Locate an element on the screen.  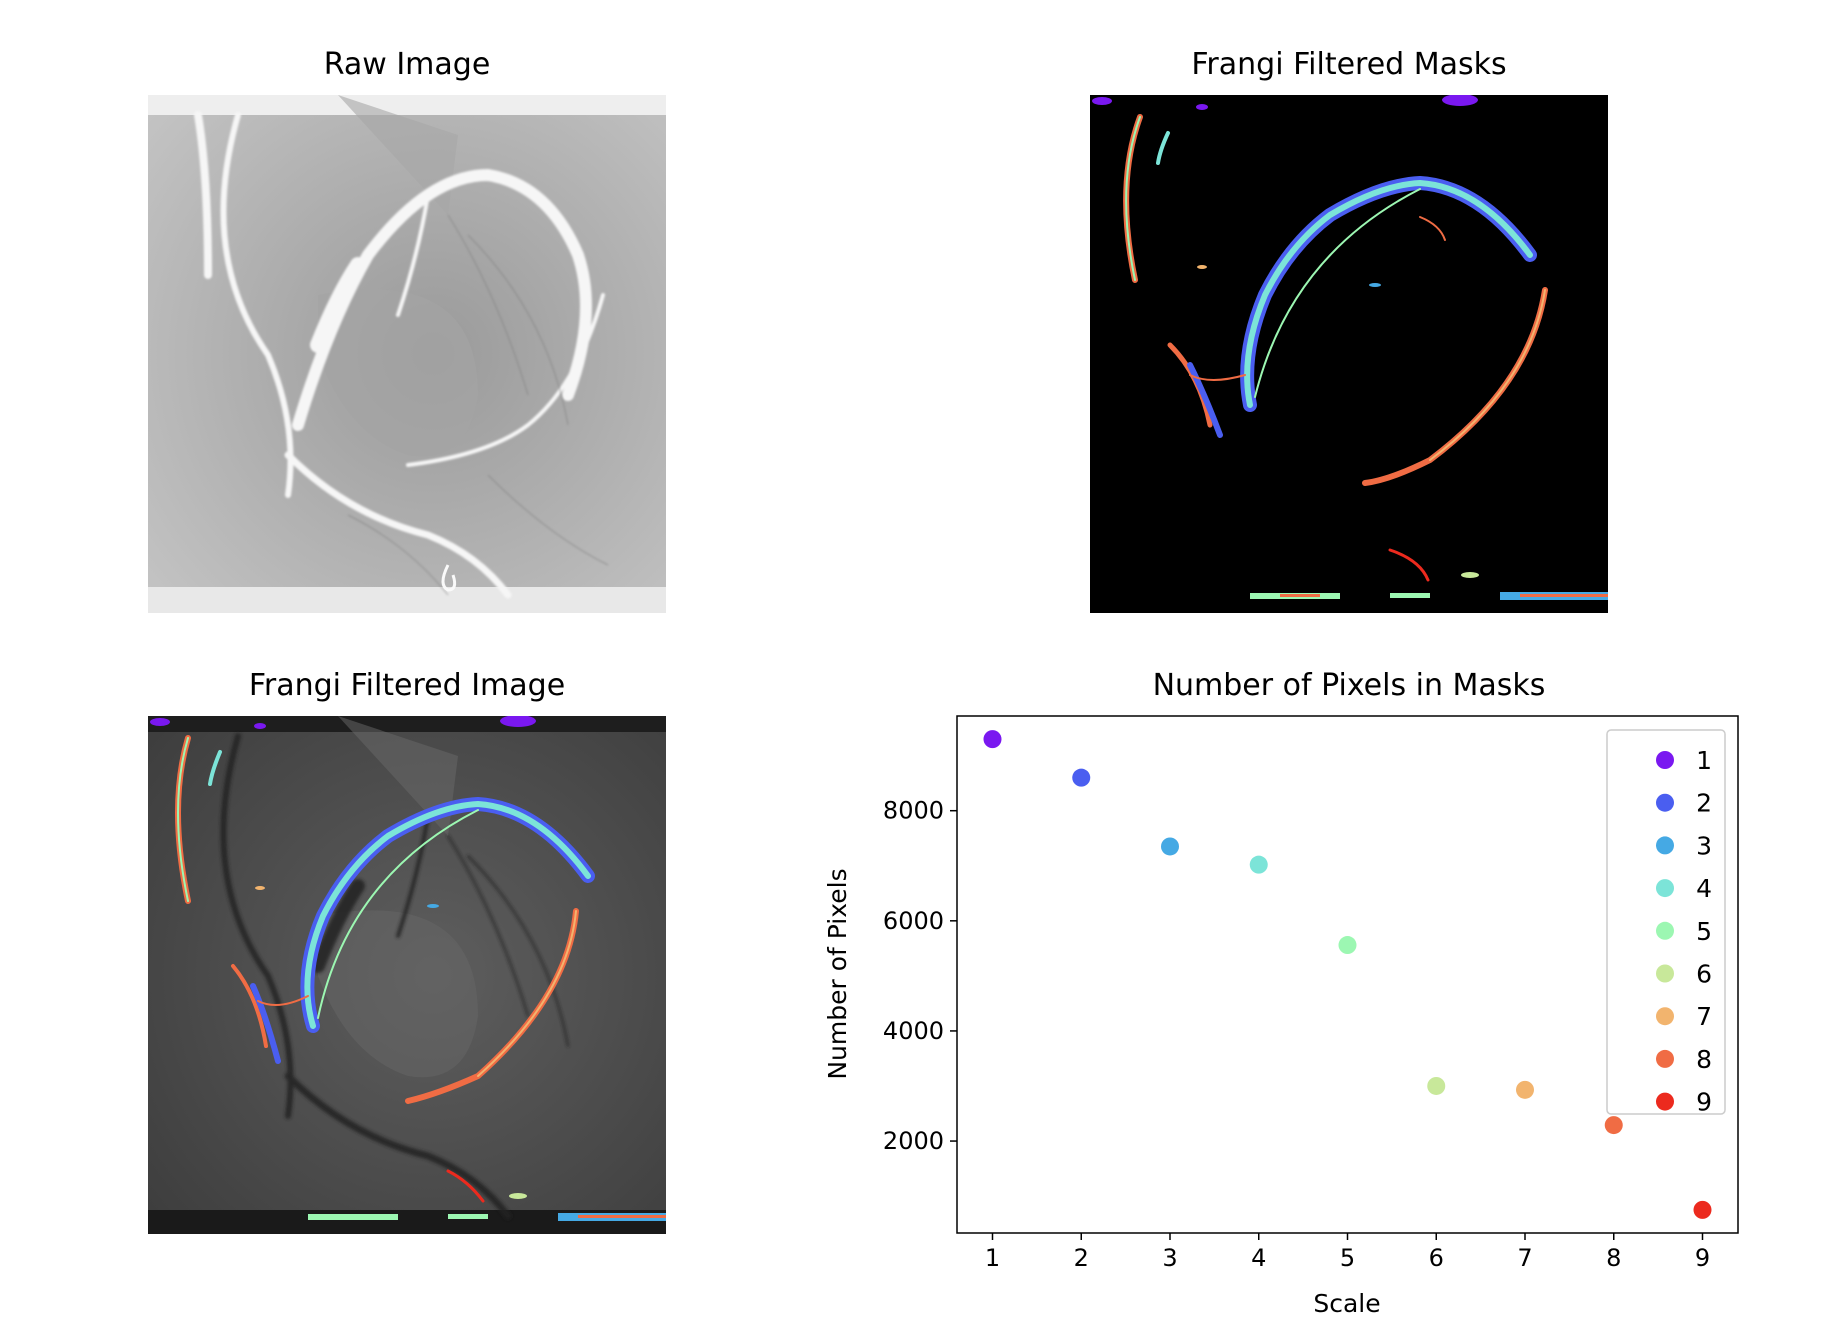
y-tick-label: 6000 is located at coordinates (913, 921).